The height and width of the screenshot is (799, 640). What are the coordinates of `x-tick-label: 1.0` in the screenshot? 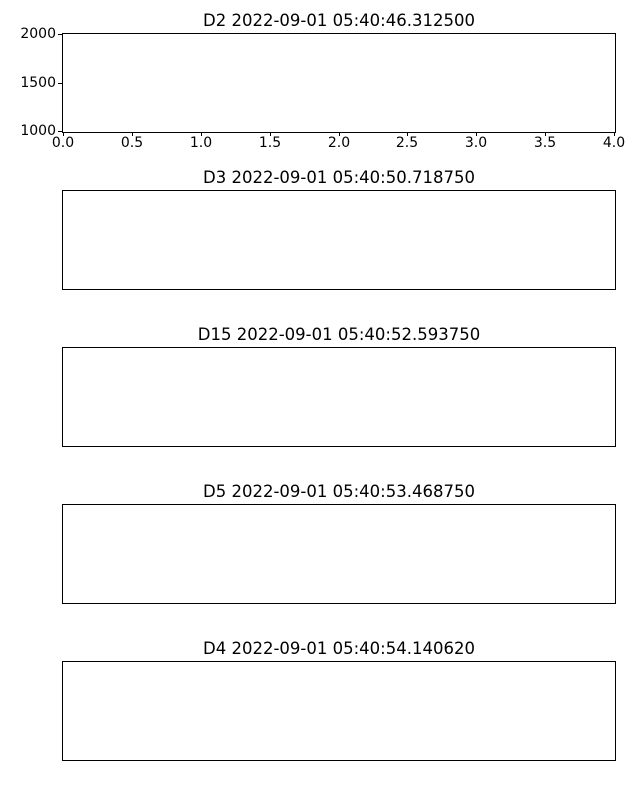 It's located at (201, 143).